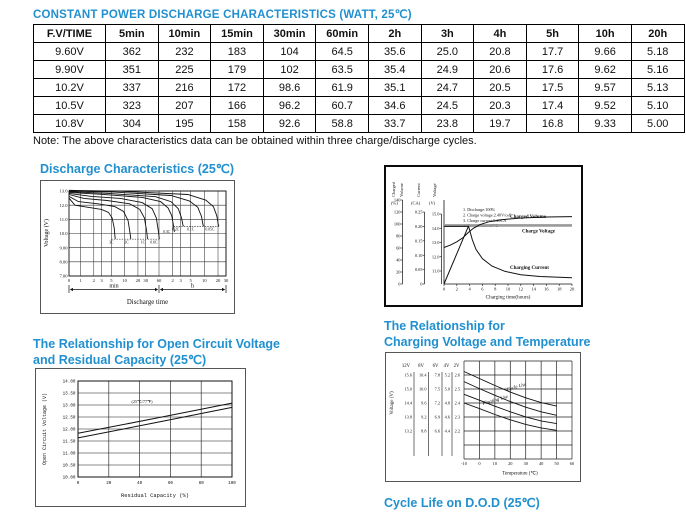 Image resolution: width=686 pixels, height=517 pixels. I want to click on cell: 9.60V, so click(69, 51).